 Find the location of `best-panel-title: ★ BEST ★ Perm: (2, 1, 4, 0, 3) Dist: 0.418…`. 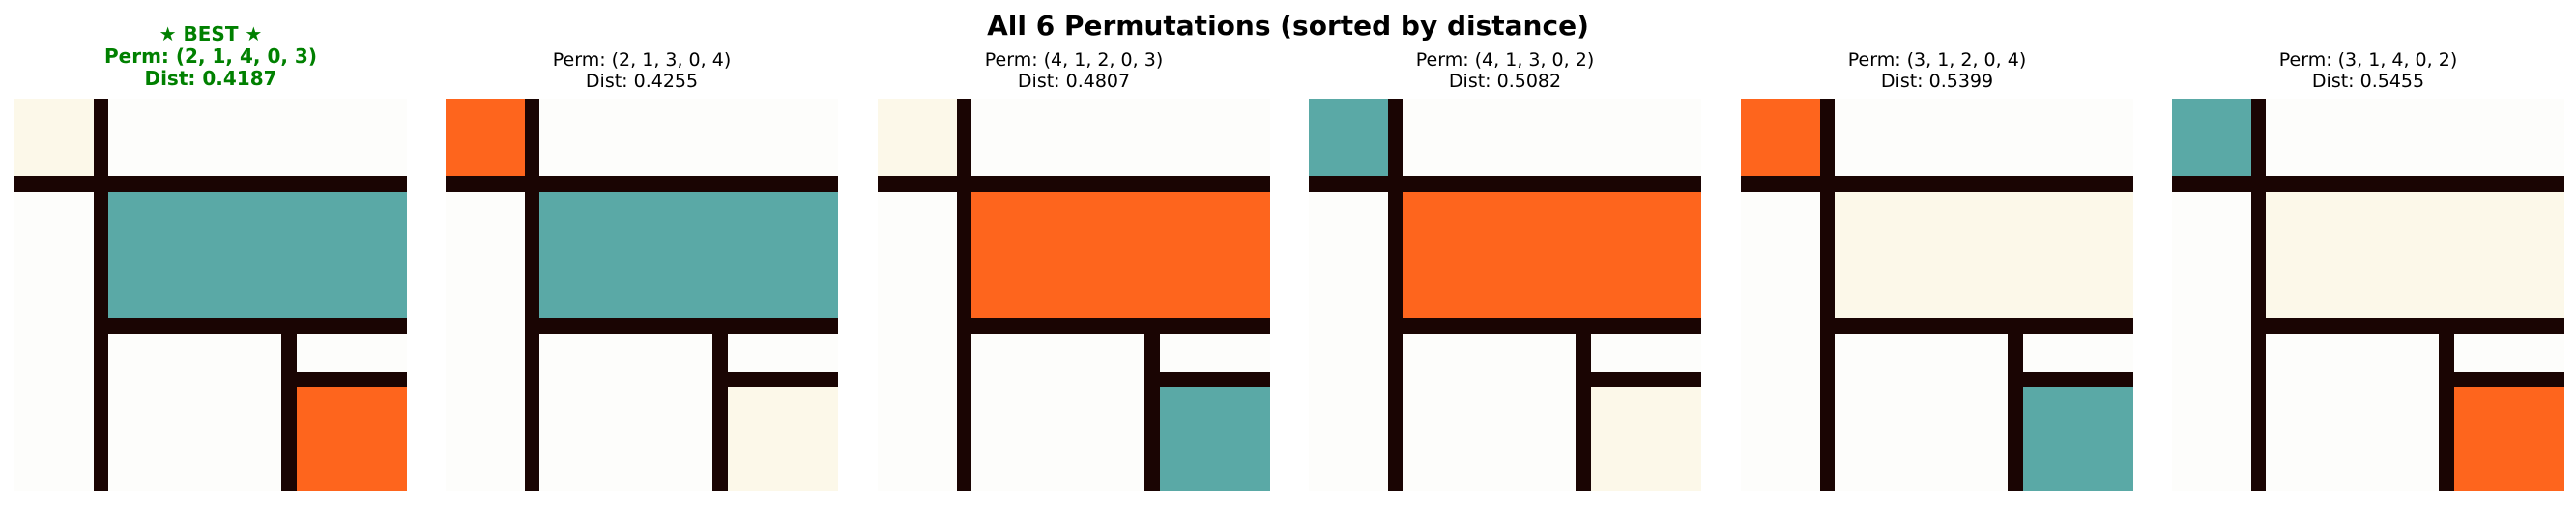

best-panel-title: ★ BEST ★ Perm: (2, 1, 4, 0, 3) Dist: 0.418… is located at coordinates (223, 56).